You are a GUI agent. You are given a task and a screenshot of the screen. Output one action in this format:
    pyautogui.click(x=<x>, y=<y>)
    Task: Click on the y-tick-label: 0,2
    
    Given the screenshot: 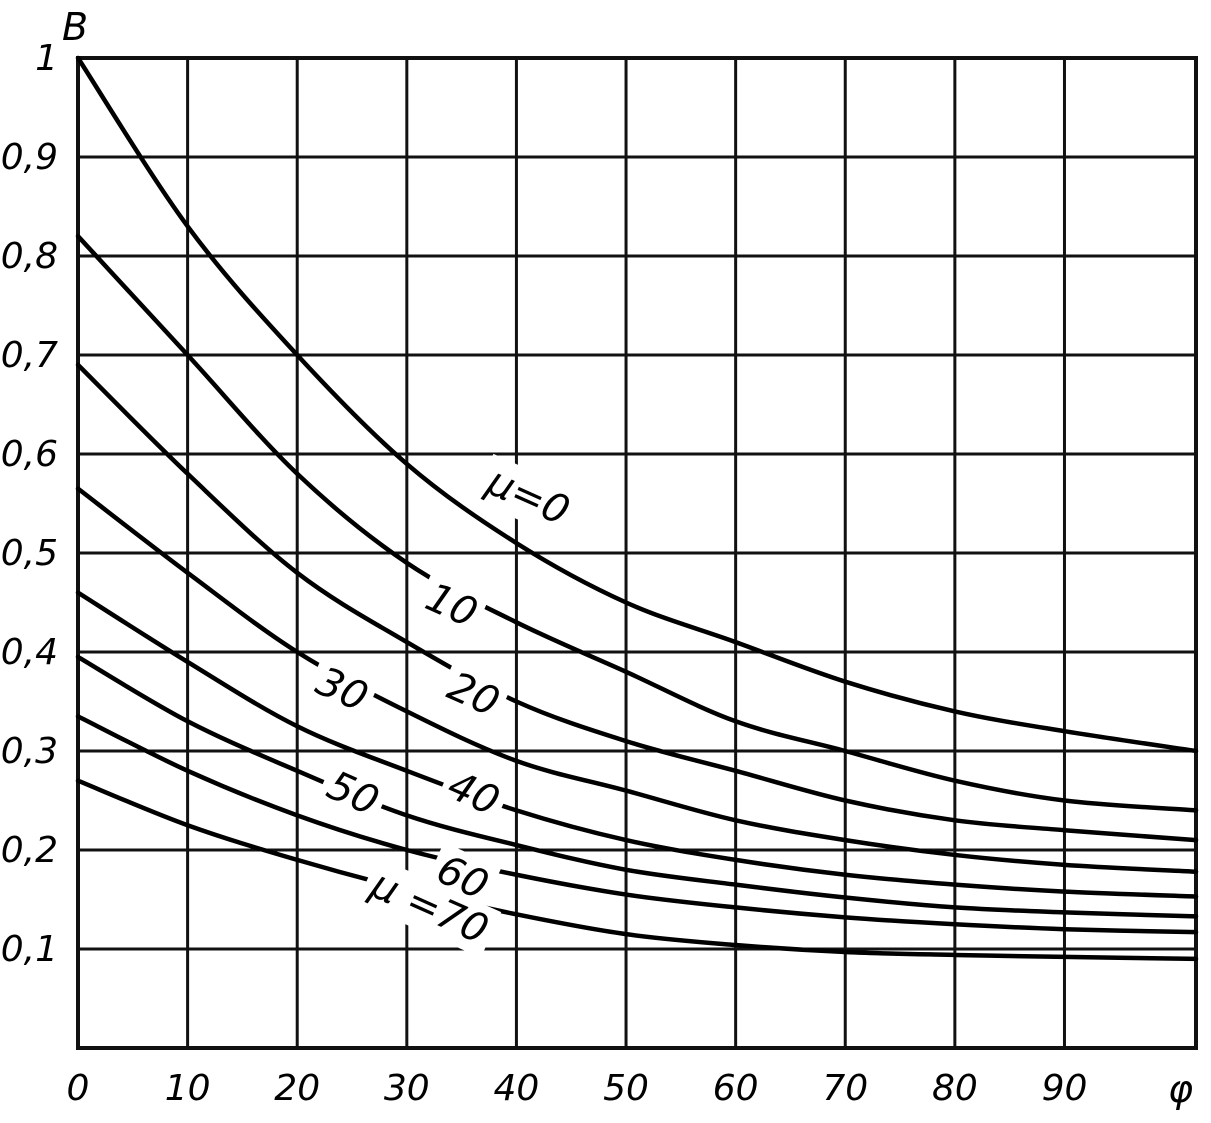 What is the action you would take?
    pyautogui.click(x=29, y=850)
    